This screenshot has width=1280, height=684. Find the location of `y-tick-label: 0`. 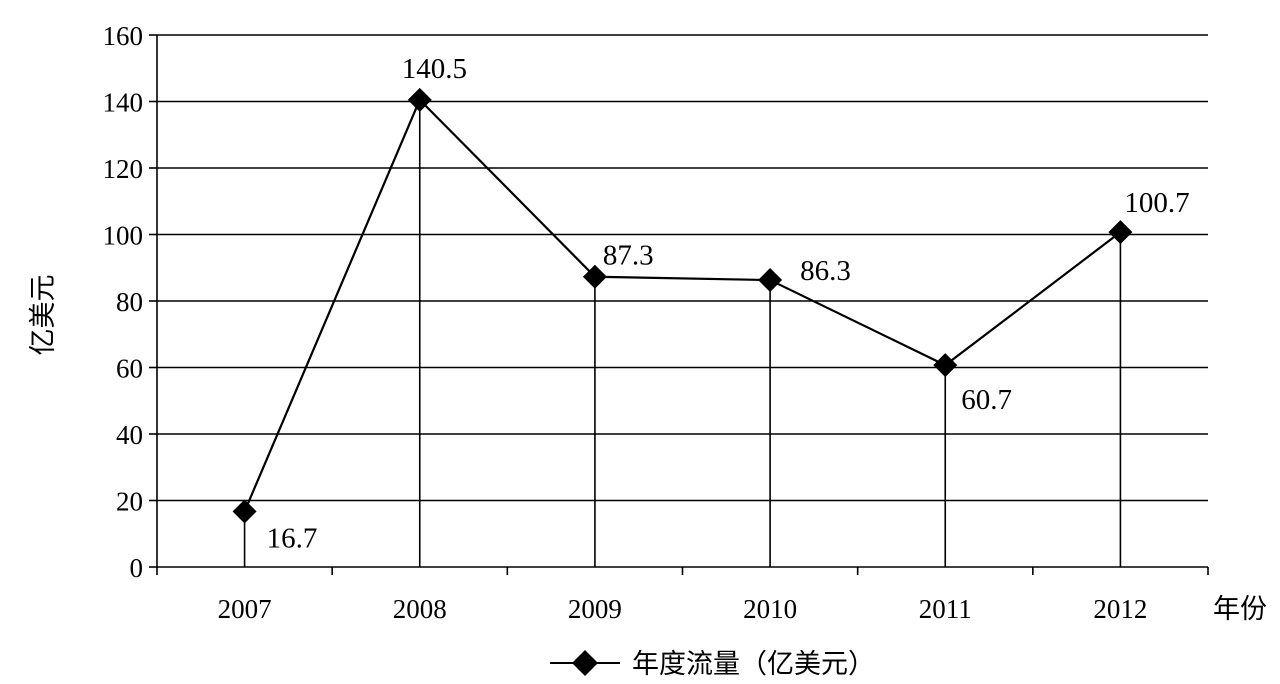

y-tick-label: 0 is located at coordinates (137, 568).